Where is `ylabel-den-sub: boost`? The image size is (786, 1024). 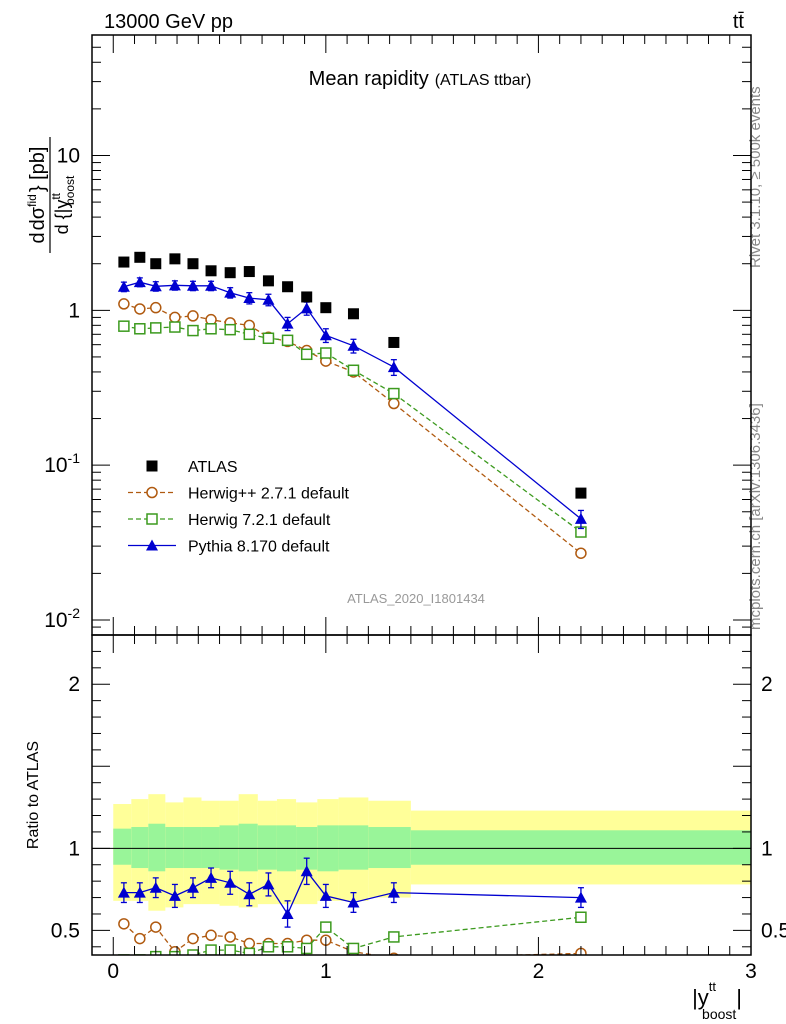
ylabel-den-sub: boost is located at coordinates (70, 190).